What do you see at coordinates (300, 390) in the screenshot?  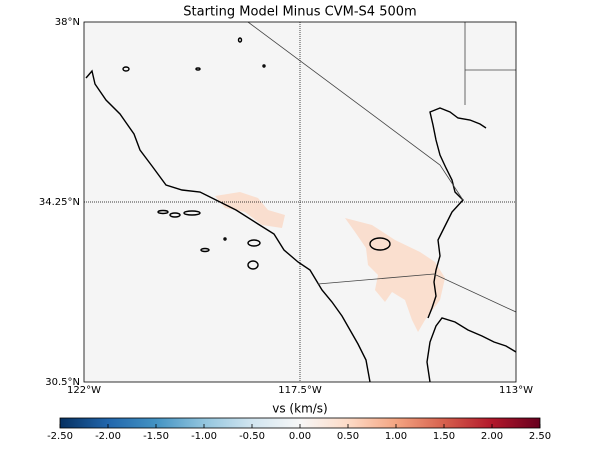 I see `x-tick-label: 117.5°W` at bounding box center [300, 390].